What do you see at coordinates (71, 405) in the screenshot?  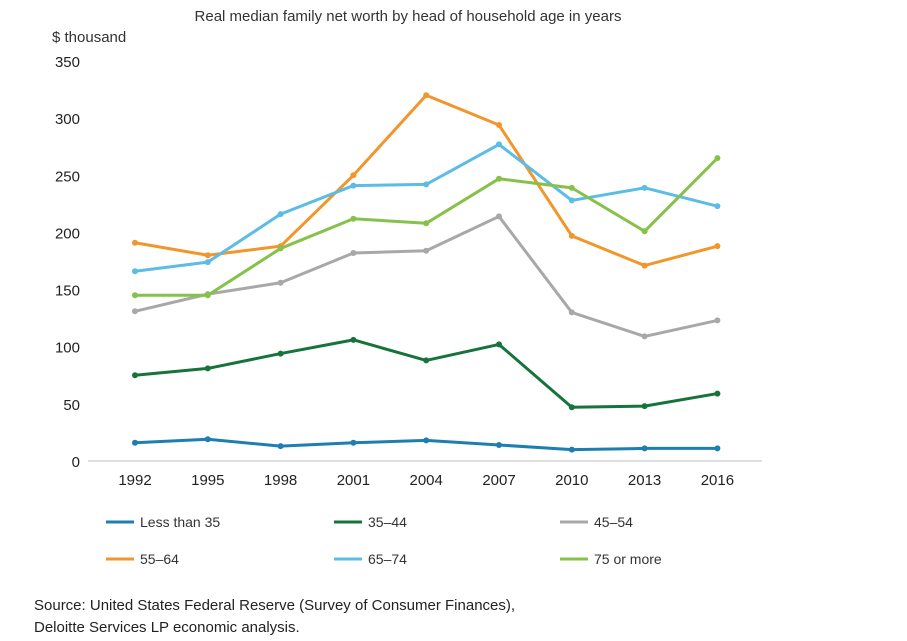 I see `y-tick-label: 50` at bounding box center [71, 405].